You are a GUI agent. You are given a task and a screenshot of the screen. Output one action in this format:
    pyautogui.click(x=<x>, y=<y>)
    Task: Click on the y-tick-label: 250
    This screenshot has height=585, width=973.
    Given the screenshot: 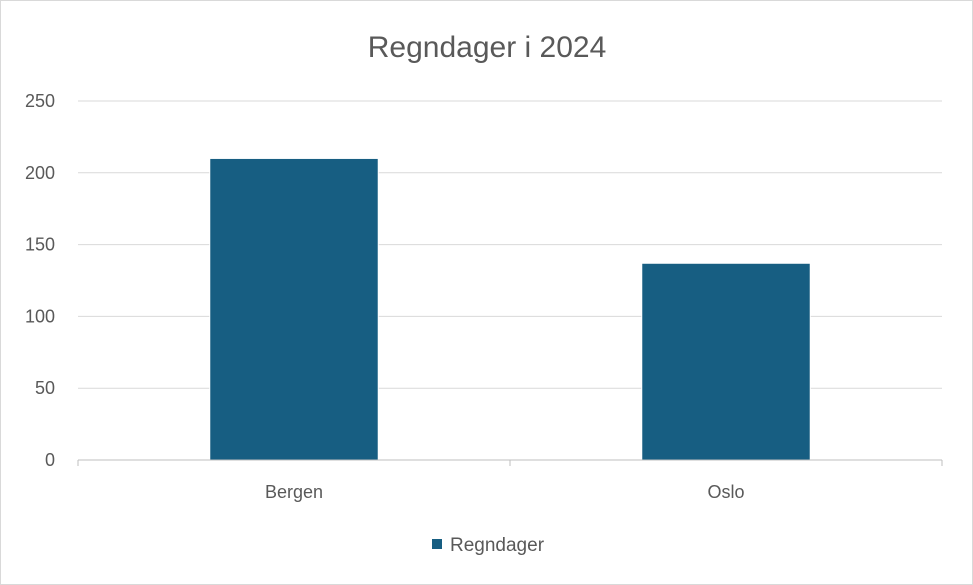 What is the action you would take?
    pyautogui.click(x=40, y=101)
    